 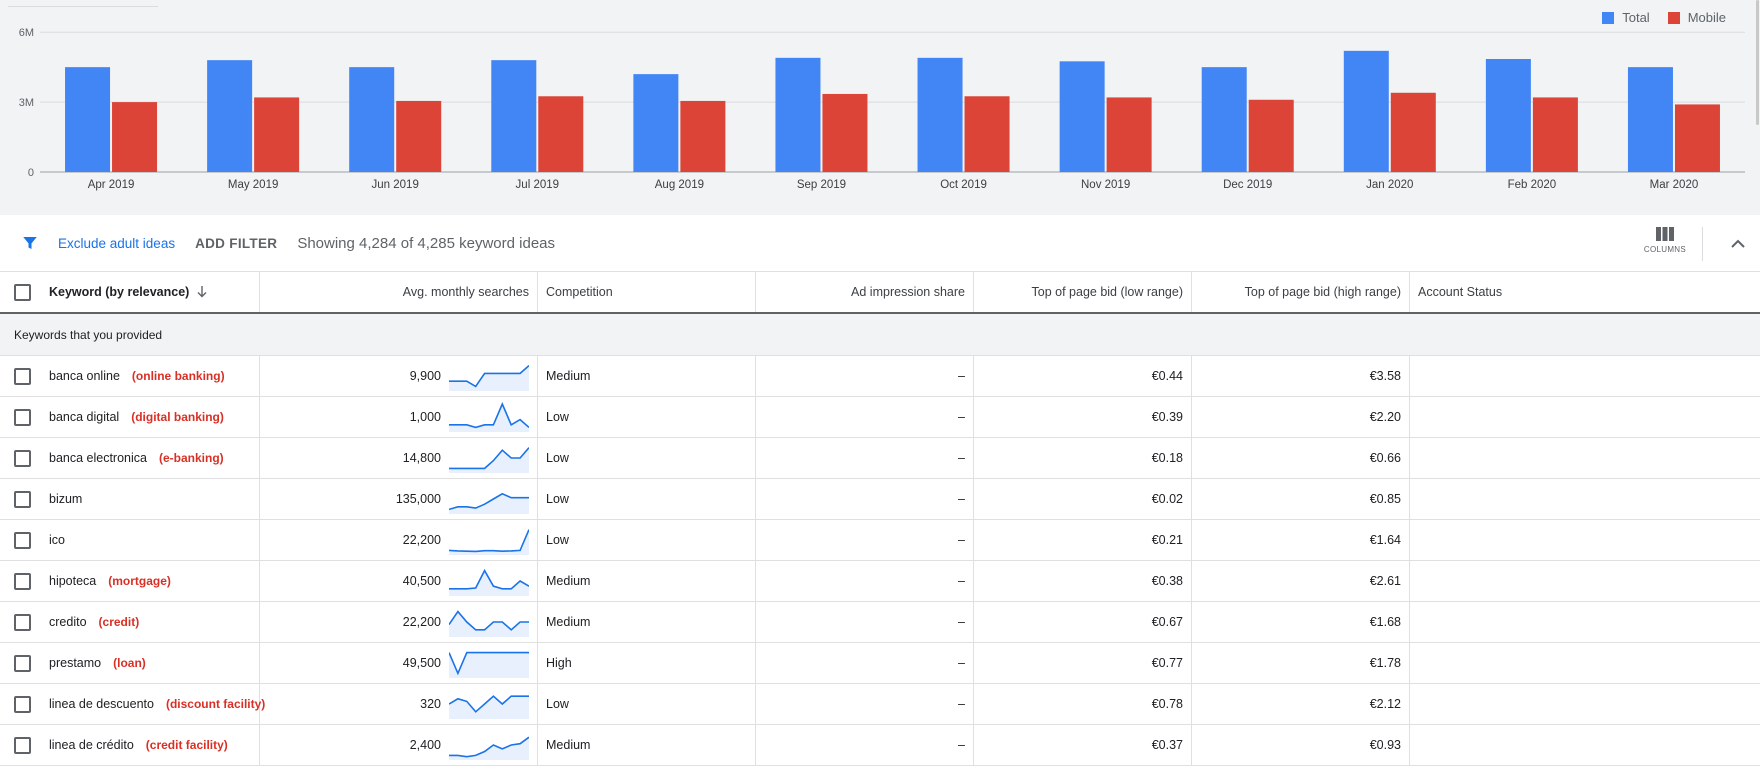 I want to click on columns-icon, so click(x=1664, y=234).